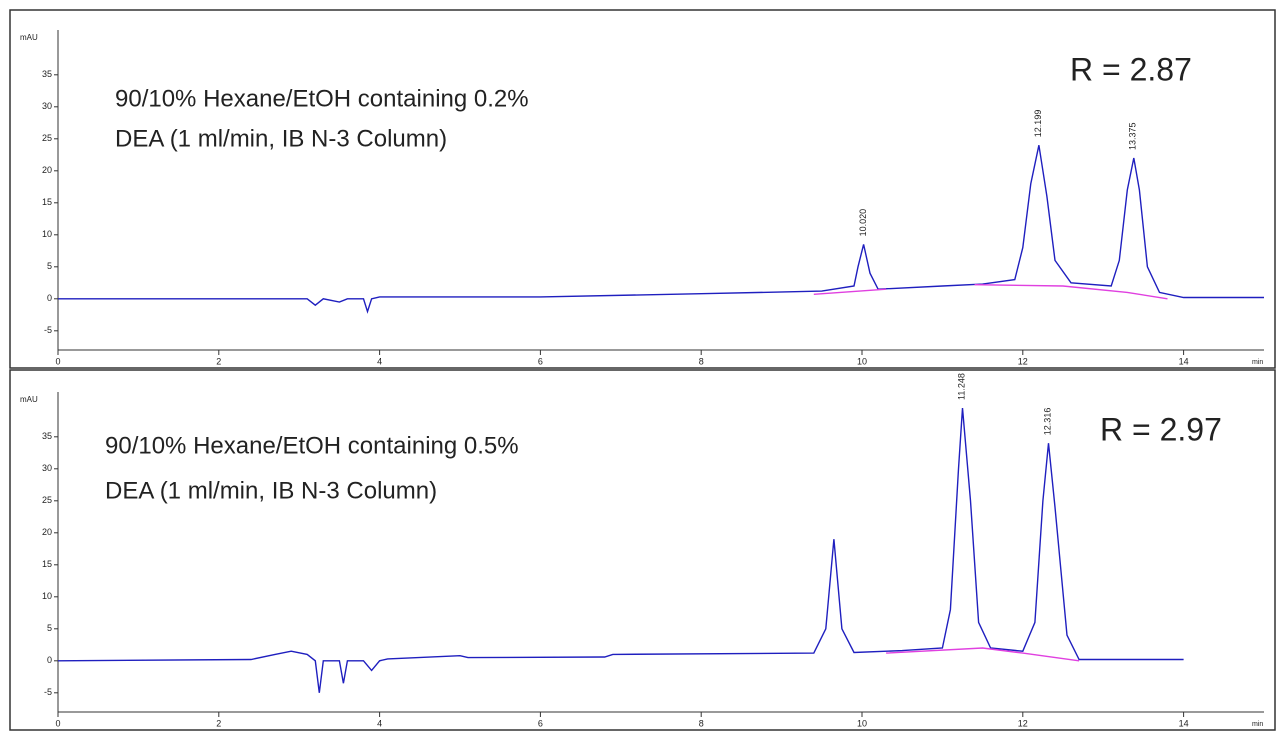 This screenshot has width=1280, height=739. I want to click on annotation: R = 2.97, so click(1161, 429).